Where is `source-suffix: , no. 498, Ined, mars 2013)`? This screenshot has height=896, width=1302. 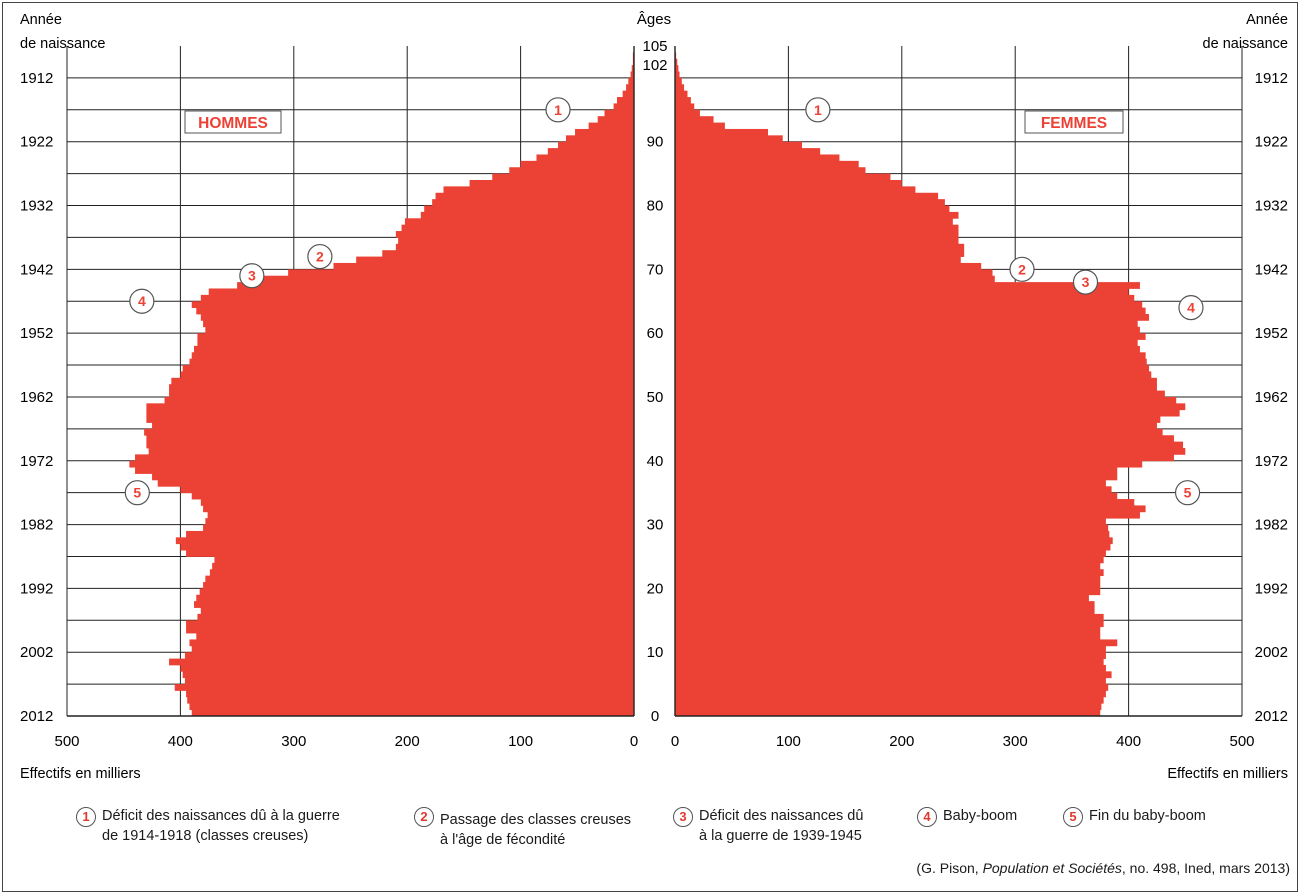 source-suffix: , no. 498, Ined, mars 2013) is located at coordinates (1205, 868).